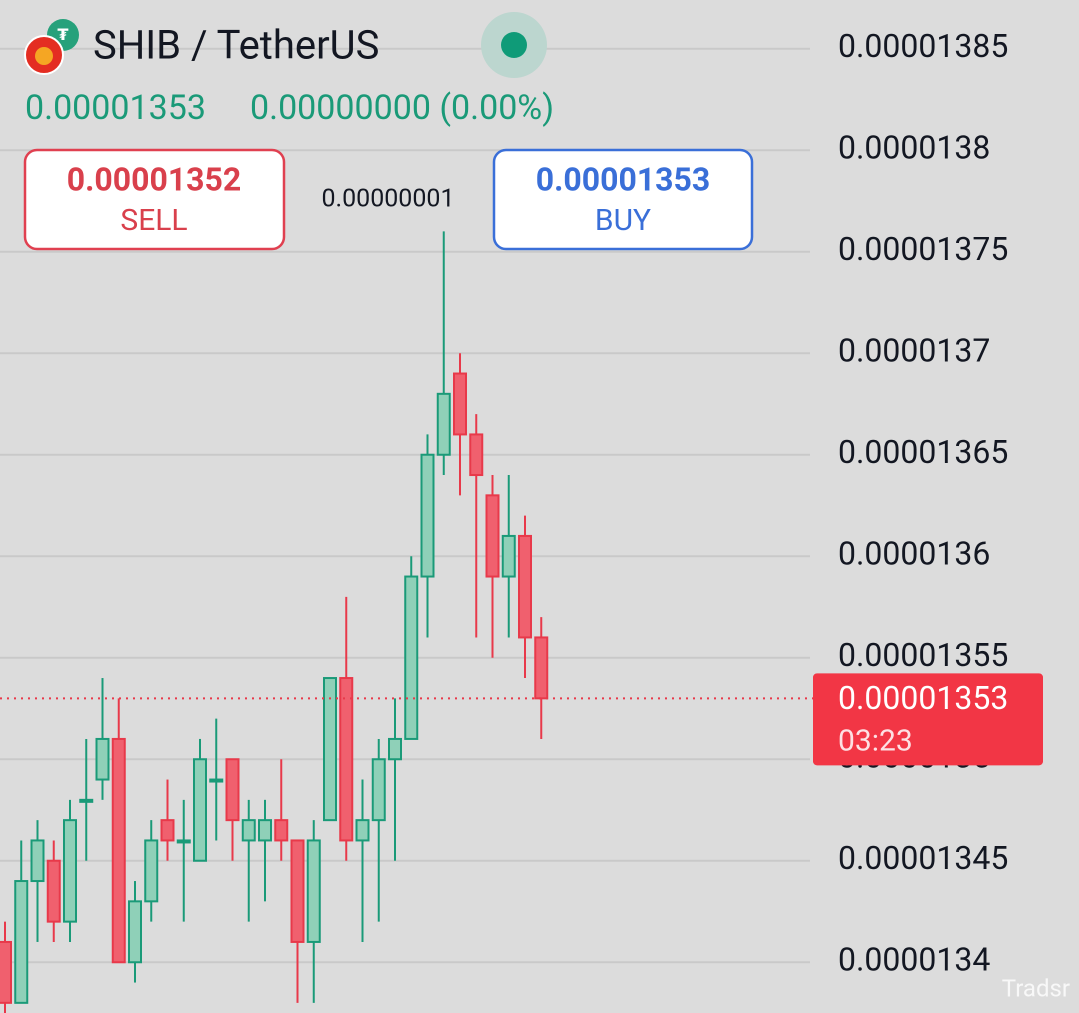 The image size is (1079, 1013). I want to click on price: 0.00001353, so click(115, 108).